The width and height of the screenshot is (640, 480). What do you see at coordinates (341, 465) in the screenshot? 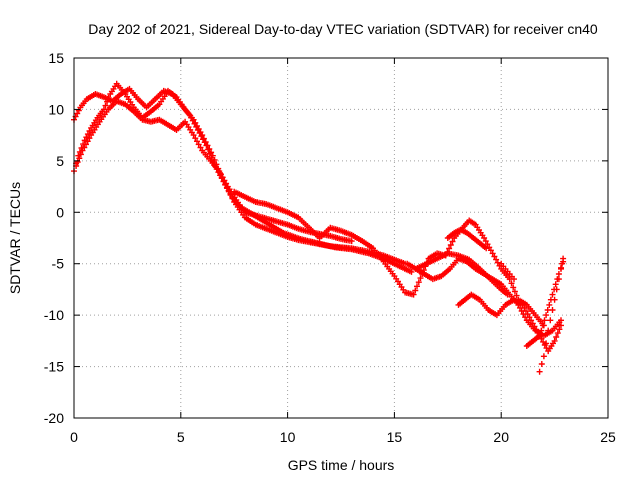
I see `x-axis-label: GPS time / hours` at bounding box center [341, 465].